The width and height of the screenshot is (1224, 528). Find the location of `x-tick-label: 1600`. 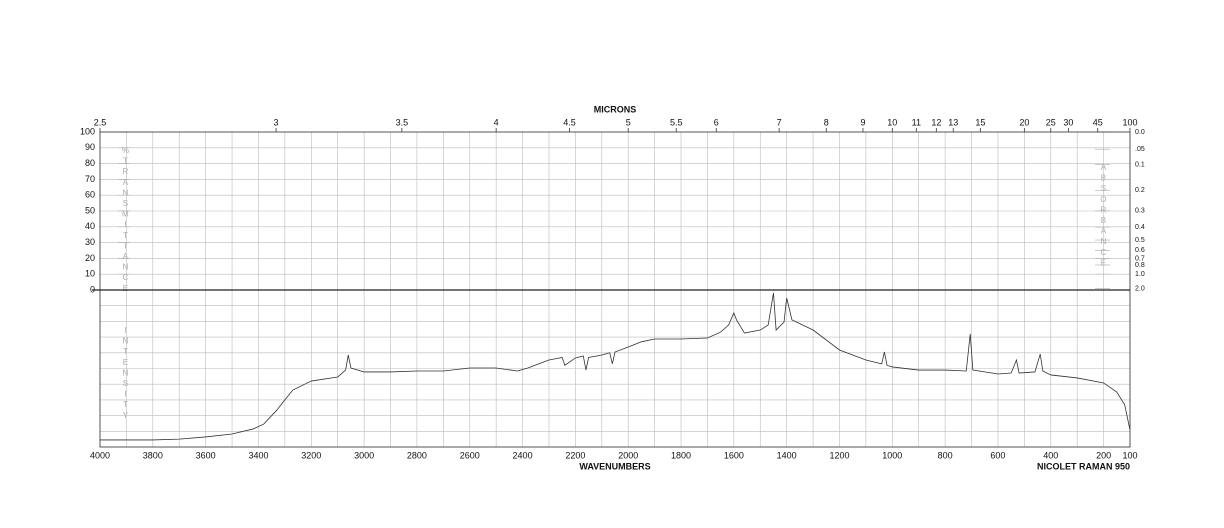

x-tick-label: 1600 is located at coordinates (734, 455).